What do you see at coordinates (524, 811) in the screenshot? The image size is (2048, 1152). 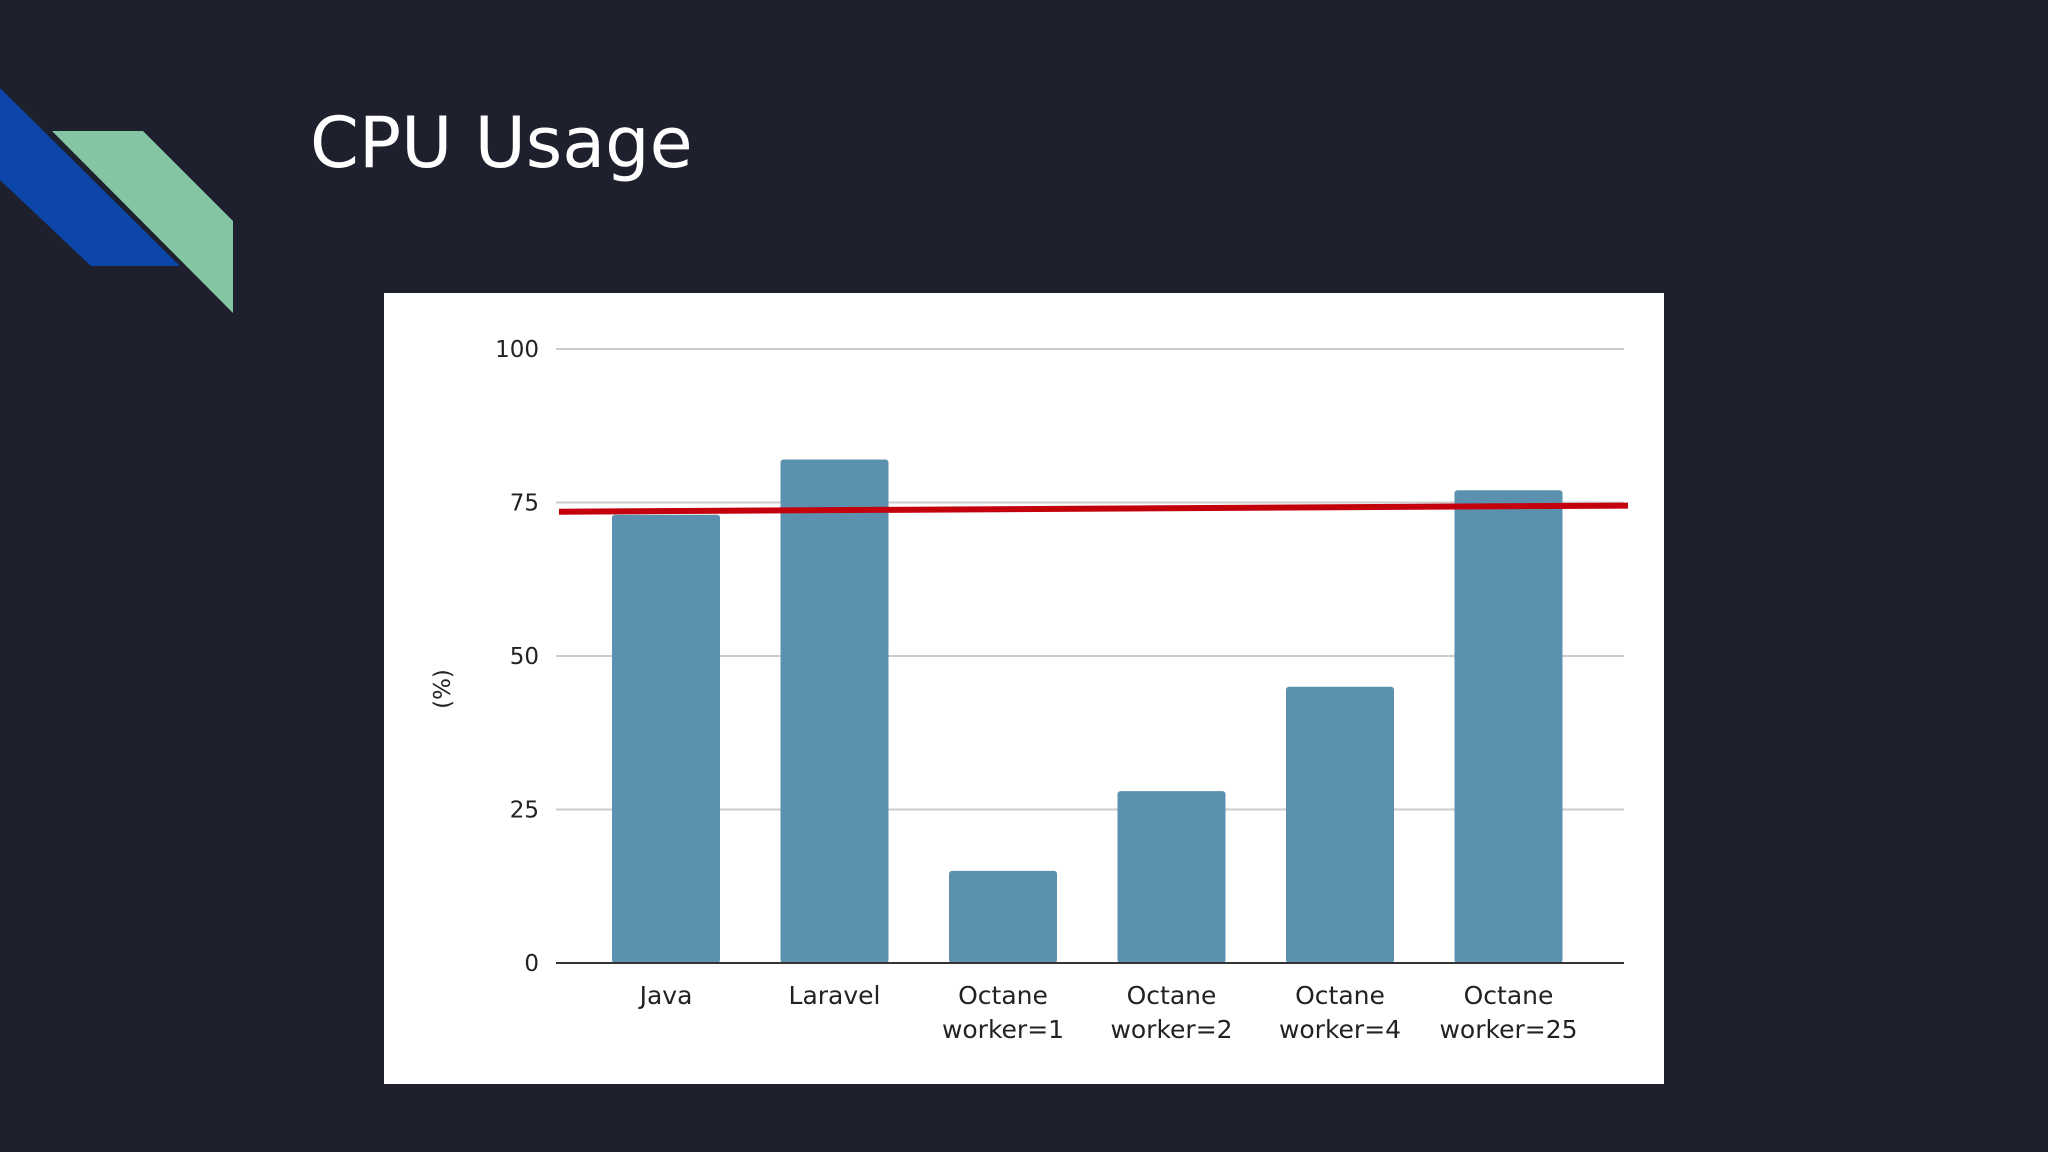 I see `y-tick-label: 25` at bounding box center [524, 811].